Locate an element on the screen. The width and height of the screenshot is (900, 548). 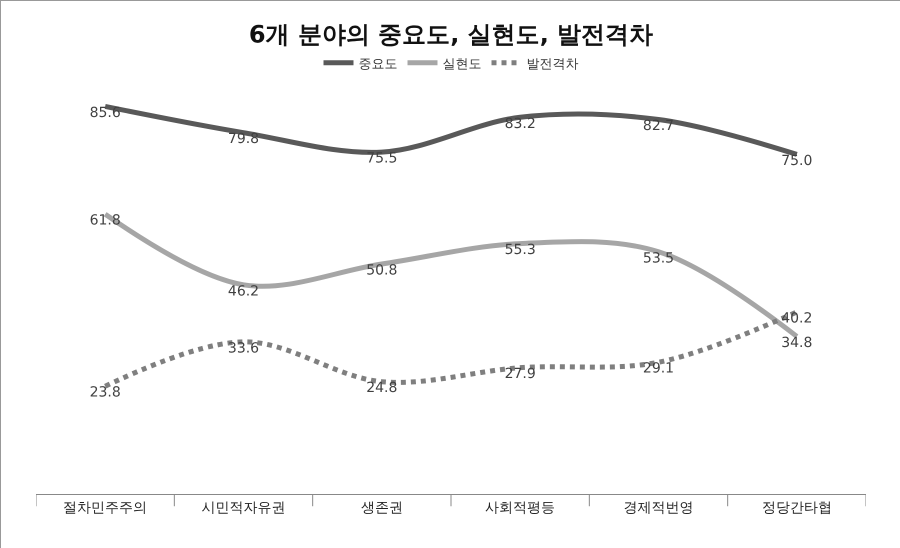
x-tick-label: 생존권 is located at coordinates (381, 508).